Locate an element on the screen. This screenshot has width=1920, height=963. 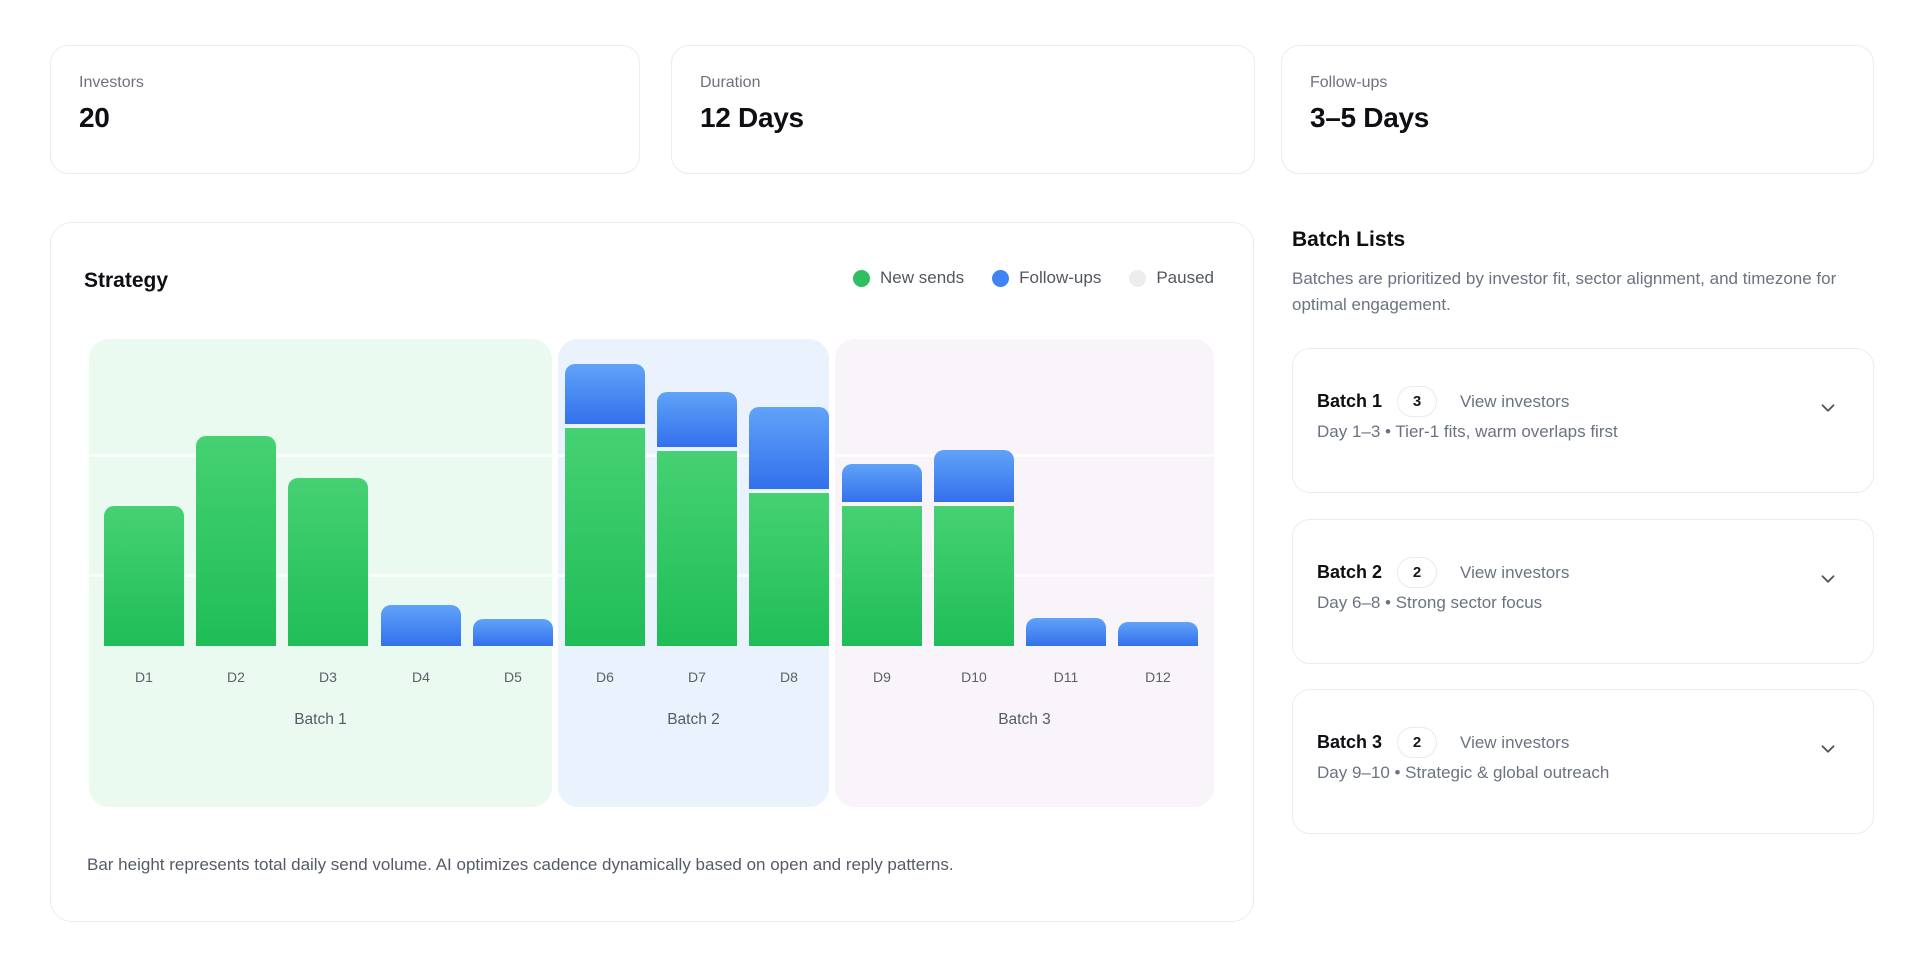
bar-follow-ups-D12 is located at coordinates (1158, 634).